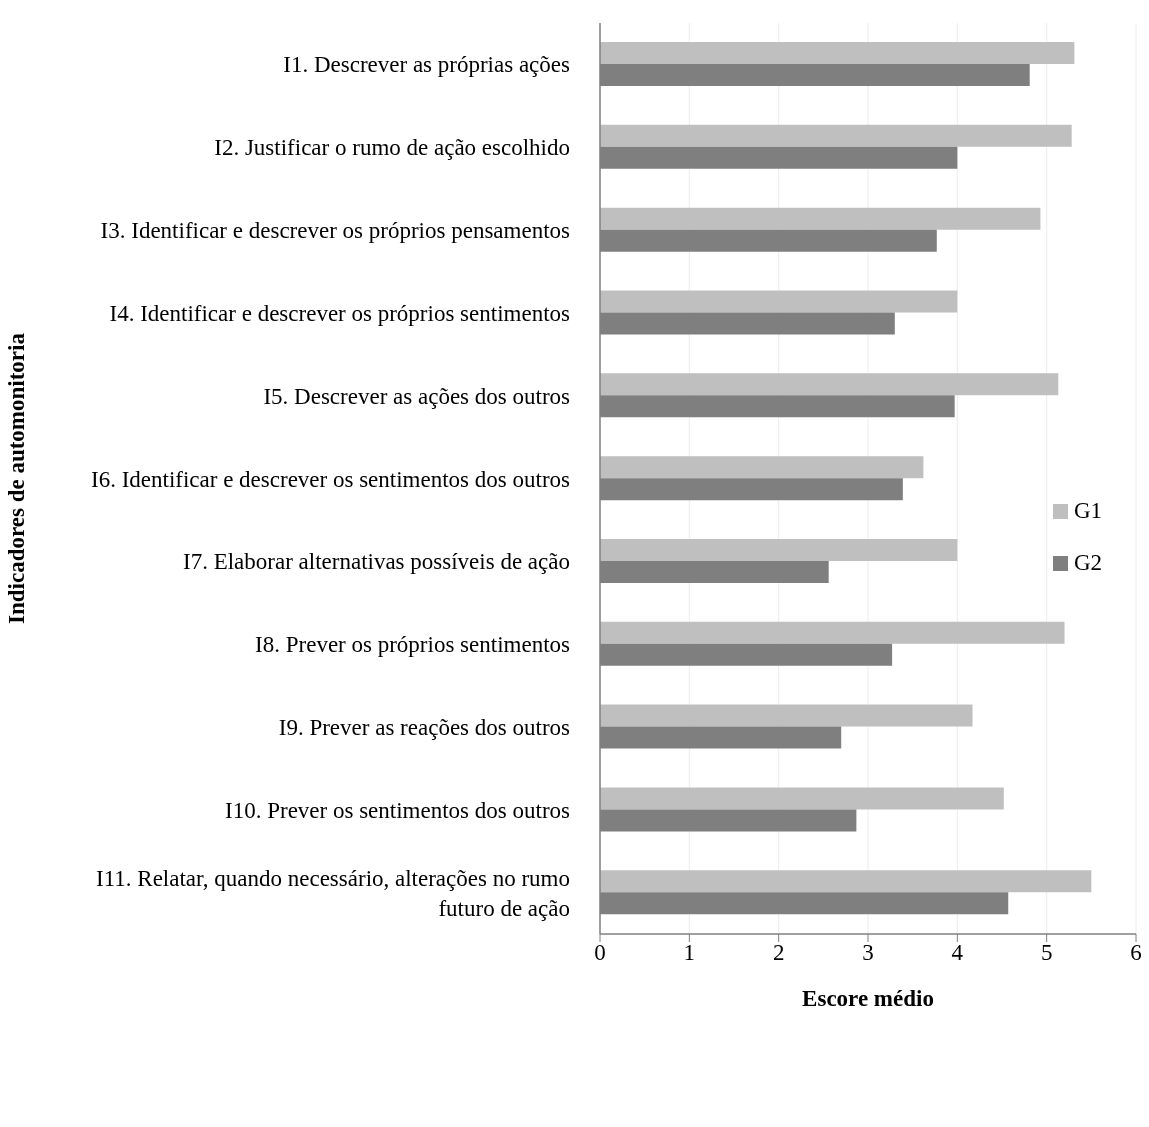  I want to click on x-tick-label: 0, so click(600, 953).